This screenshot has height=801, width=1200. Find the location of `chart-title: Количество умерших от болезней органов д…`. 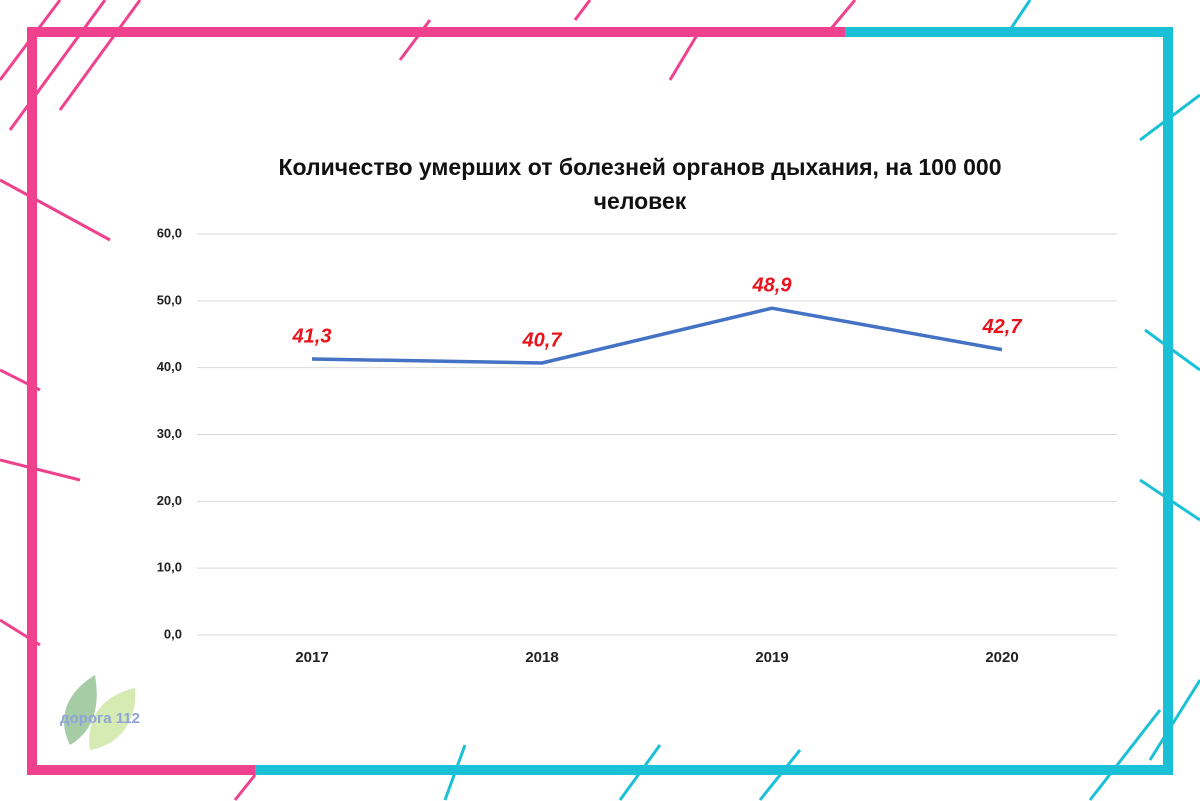

chart-title: Количество умерших от болезней органов д… is located at coordinates (640, 184).